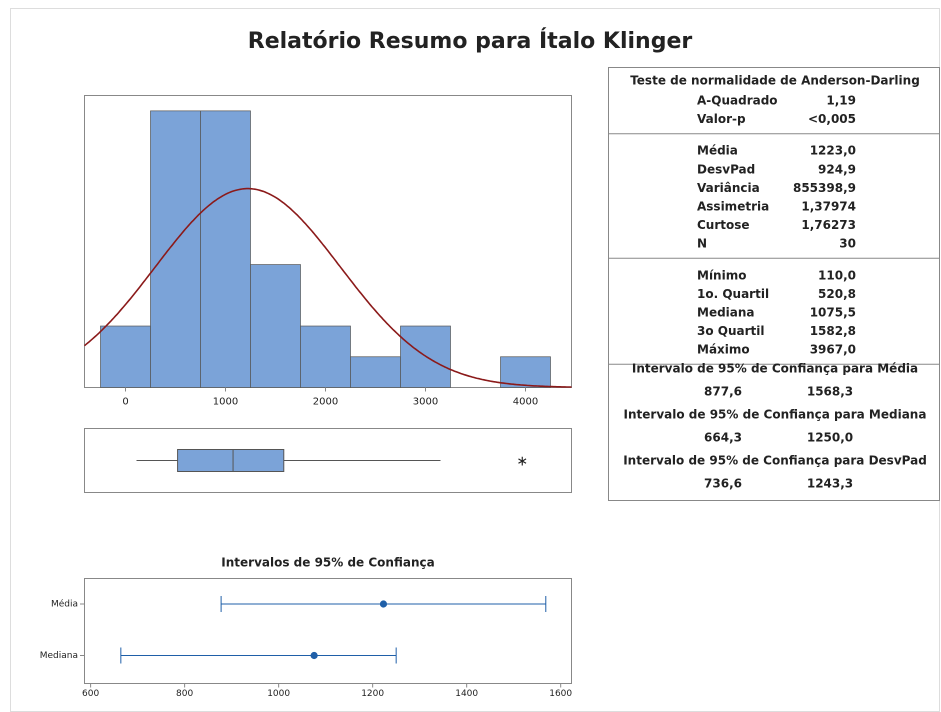 Image resolution: width=941 pixels, height=712 pixels. What do you see at coordinates (837, 275) in the screenshot?
I see `stat-value: 110,0` at bounding box center [837, 275].